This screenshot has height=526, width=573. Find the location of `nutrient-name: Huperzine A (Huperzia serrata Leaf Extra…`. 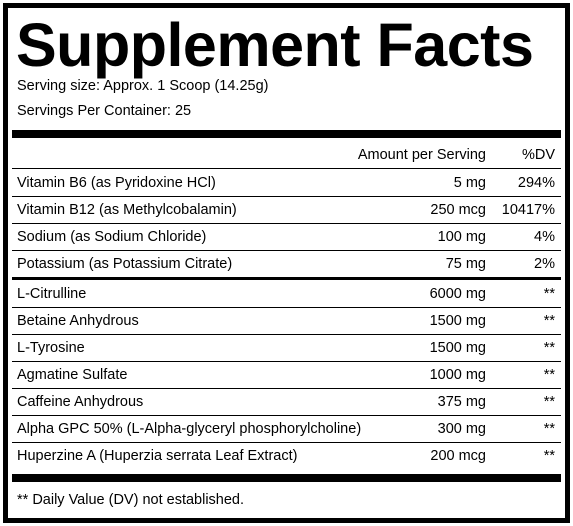

nutrient-name: Huperzine A (Huperzia serrata Leaf Extra… is located at coordinates (157, 456).